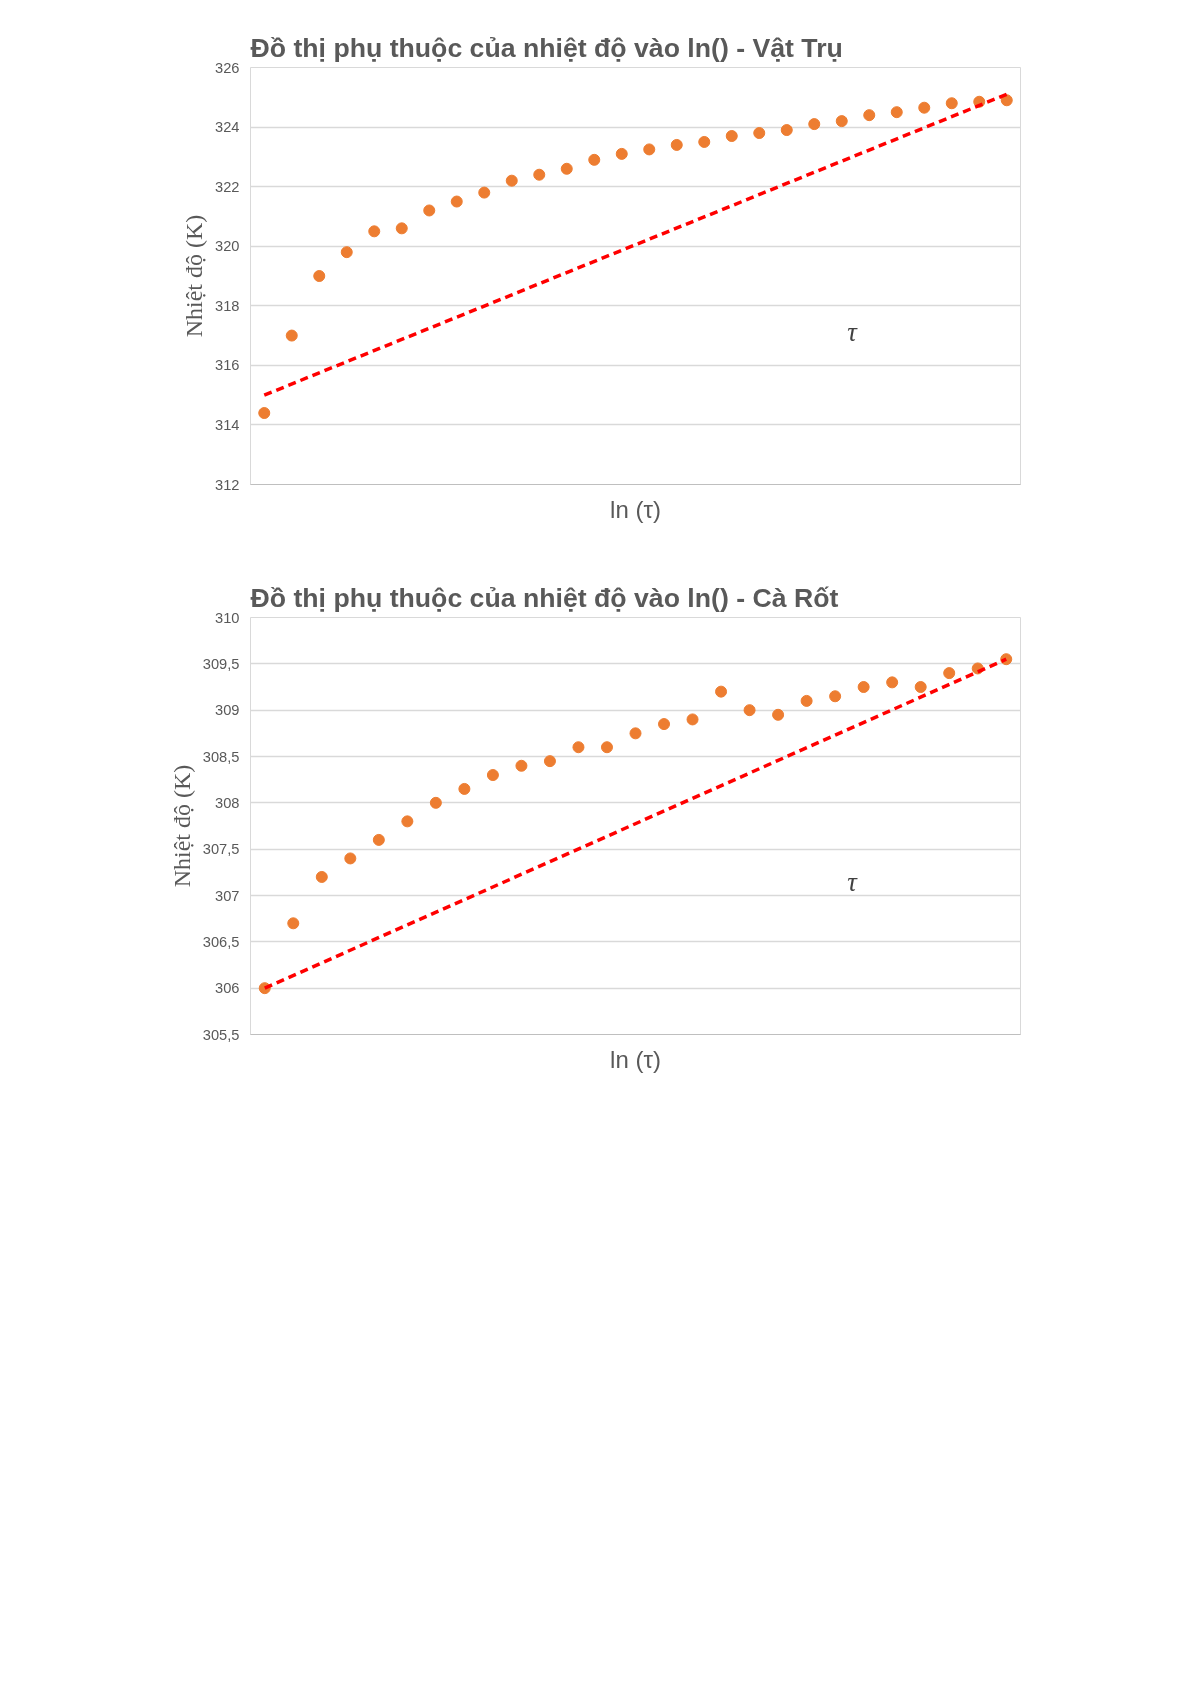  What do you see at coordinates (227, 988) in the screenshot?
I see `y-tick-label: 306` at bounding box center [227, 988].